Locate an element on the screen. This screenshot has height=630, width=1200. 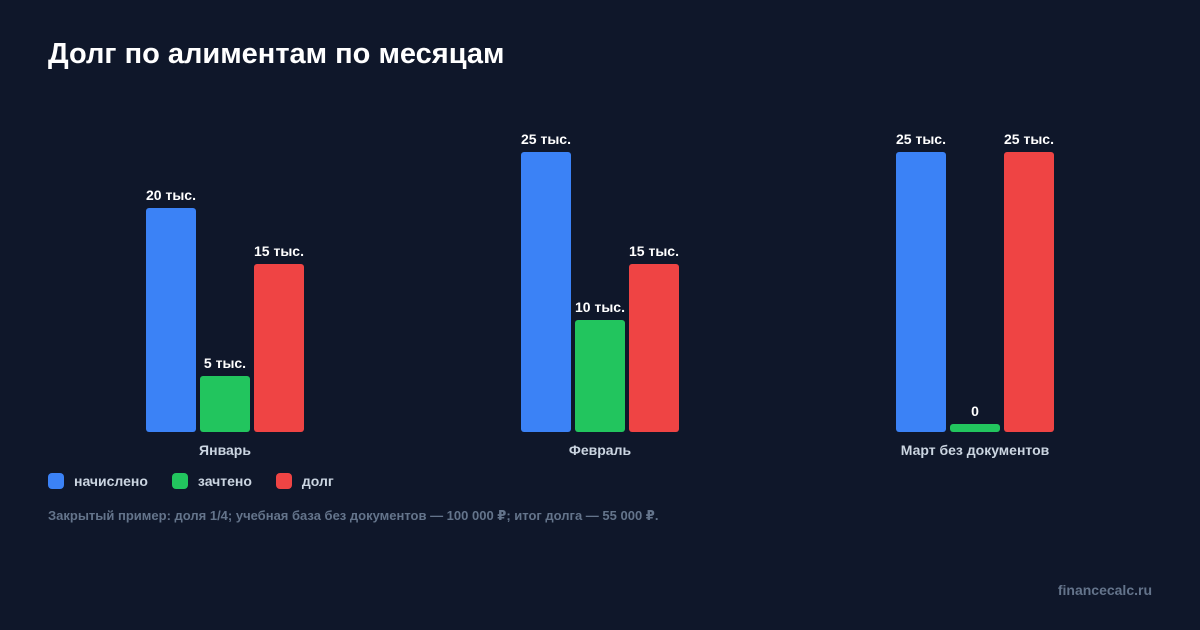
legend-item-credited: зачтено is located at coordinates (211, 481).